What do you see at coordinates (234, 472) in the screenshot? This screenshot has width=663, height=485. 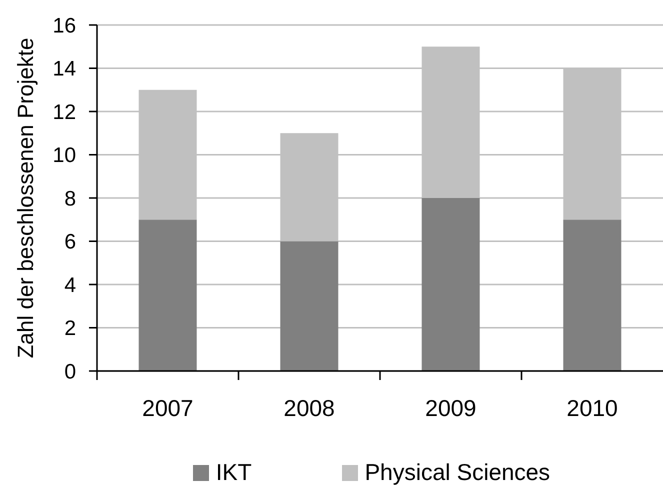 I see `legend-label: IKT` at bounding box center [234, 472].